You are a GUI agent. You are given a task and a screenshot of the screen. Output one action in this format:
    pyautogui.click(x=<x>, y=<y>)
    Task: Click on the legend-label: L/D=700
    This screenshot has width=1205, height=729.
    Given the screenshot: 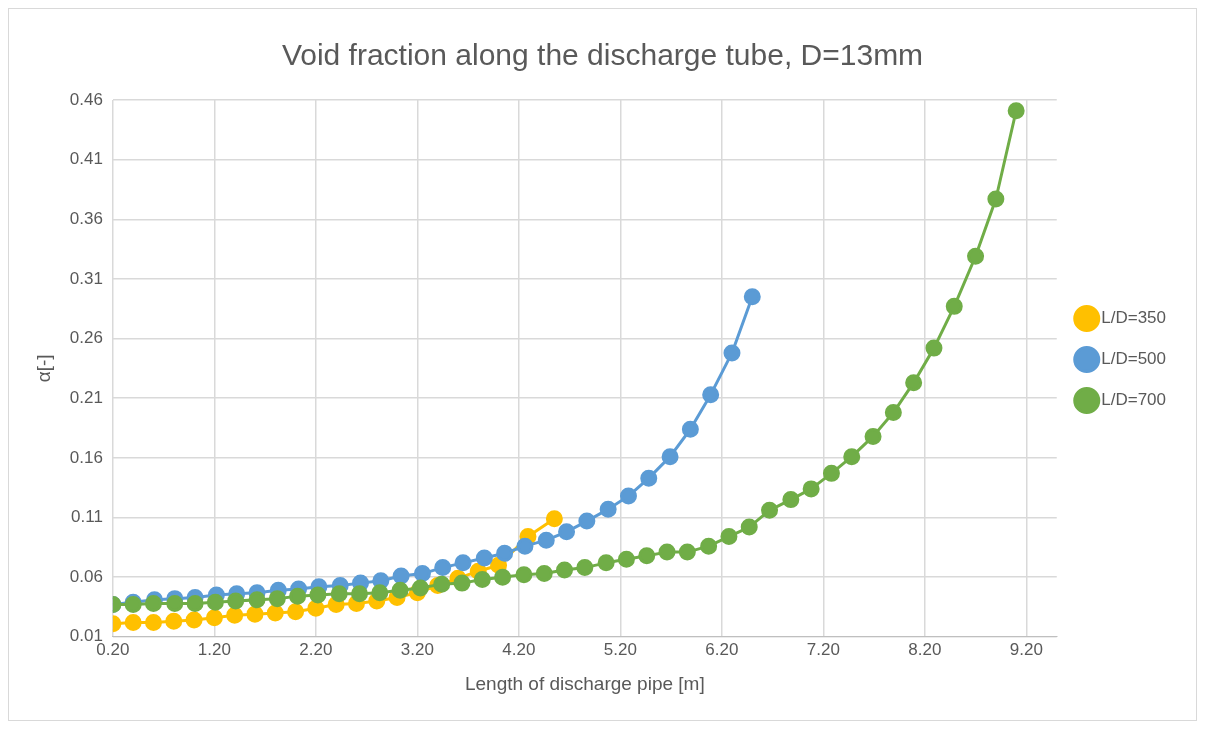 What is the action you would take?
    pyautogui.click(x=1133, y=400)
    